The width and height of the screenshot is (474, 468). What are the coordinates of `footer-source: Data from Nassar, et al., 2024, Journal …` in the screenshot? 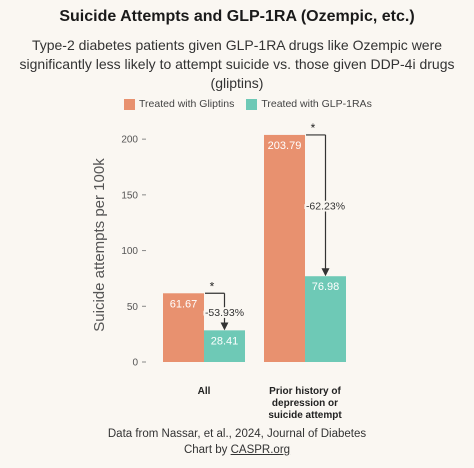 It's located at (237, 434).